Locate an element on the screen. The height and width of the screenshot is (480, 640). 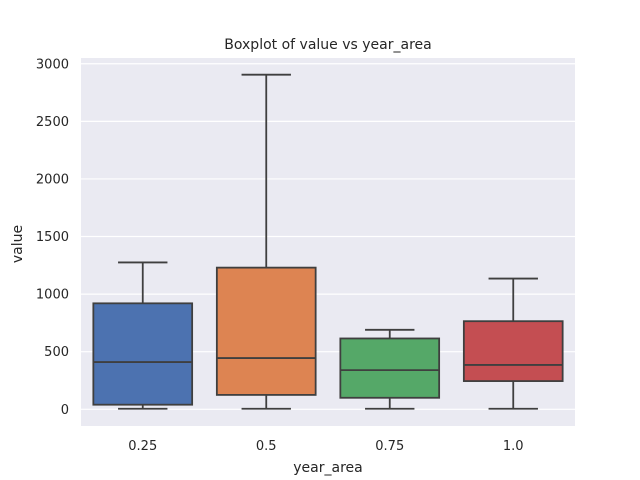
x-tick-label: 0.25 is located at coordinates (142, 446).